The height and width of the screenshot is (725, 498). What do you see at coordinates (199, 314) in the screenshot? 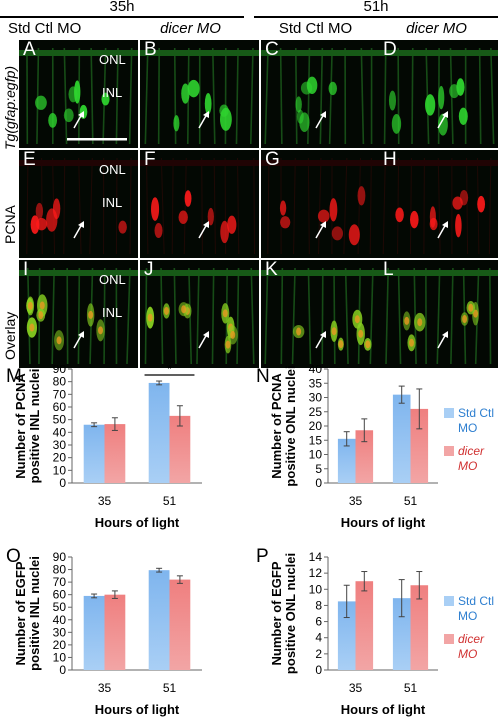
I see `micrograph-panel-j: J` at bounding box center [199, 314].